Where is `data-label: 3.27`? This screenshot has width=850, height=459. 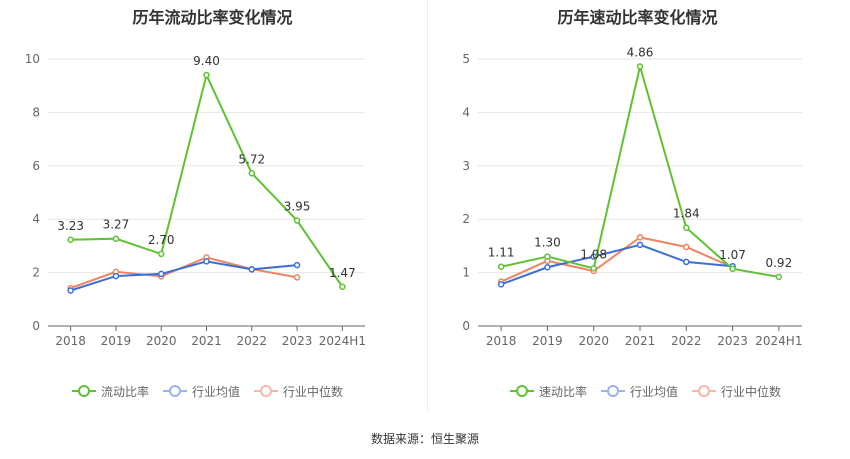 data-label: 3.27 is located at coordinates (116, 225).